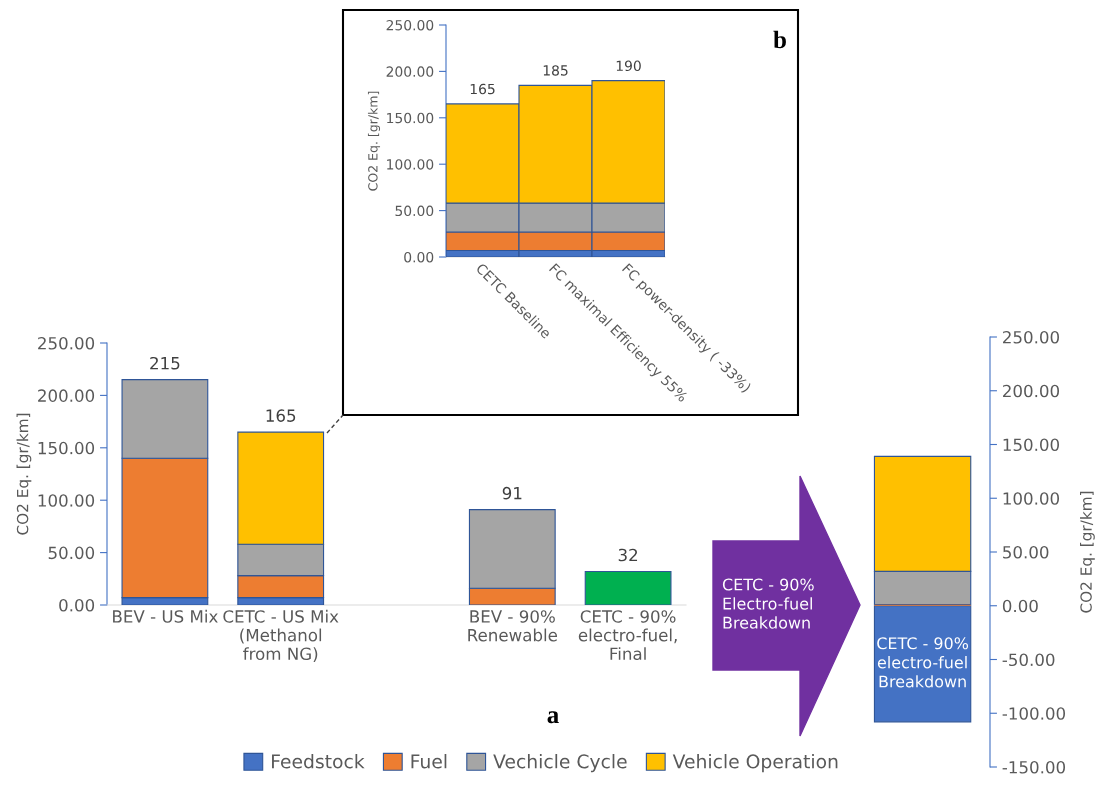 The width and height of the screenshot is (1105, 789). What do you see at coordinates (628, 66) in the screenshot?
I see `total-label: 190` at bounding box center [628, 66].